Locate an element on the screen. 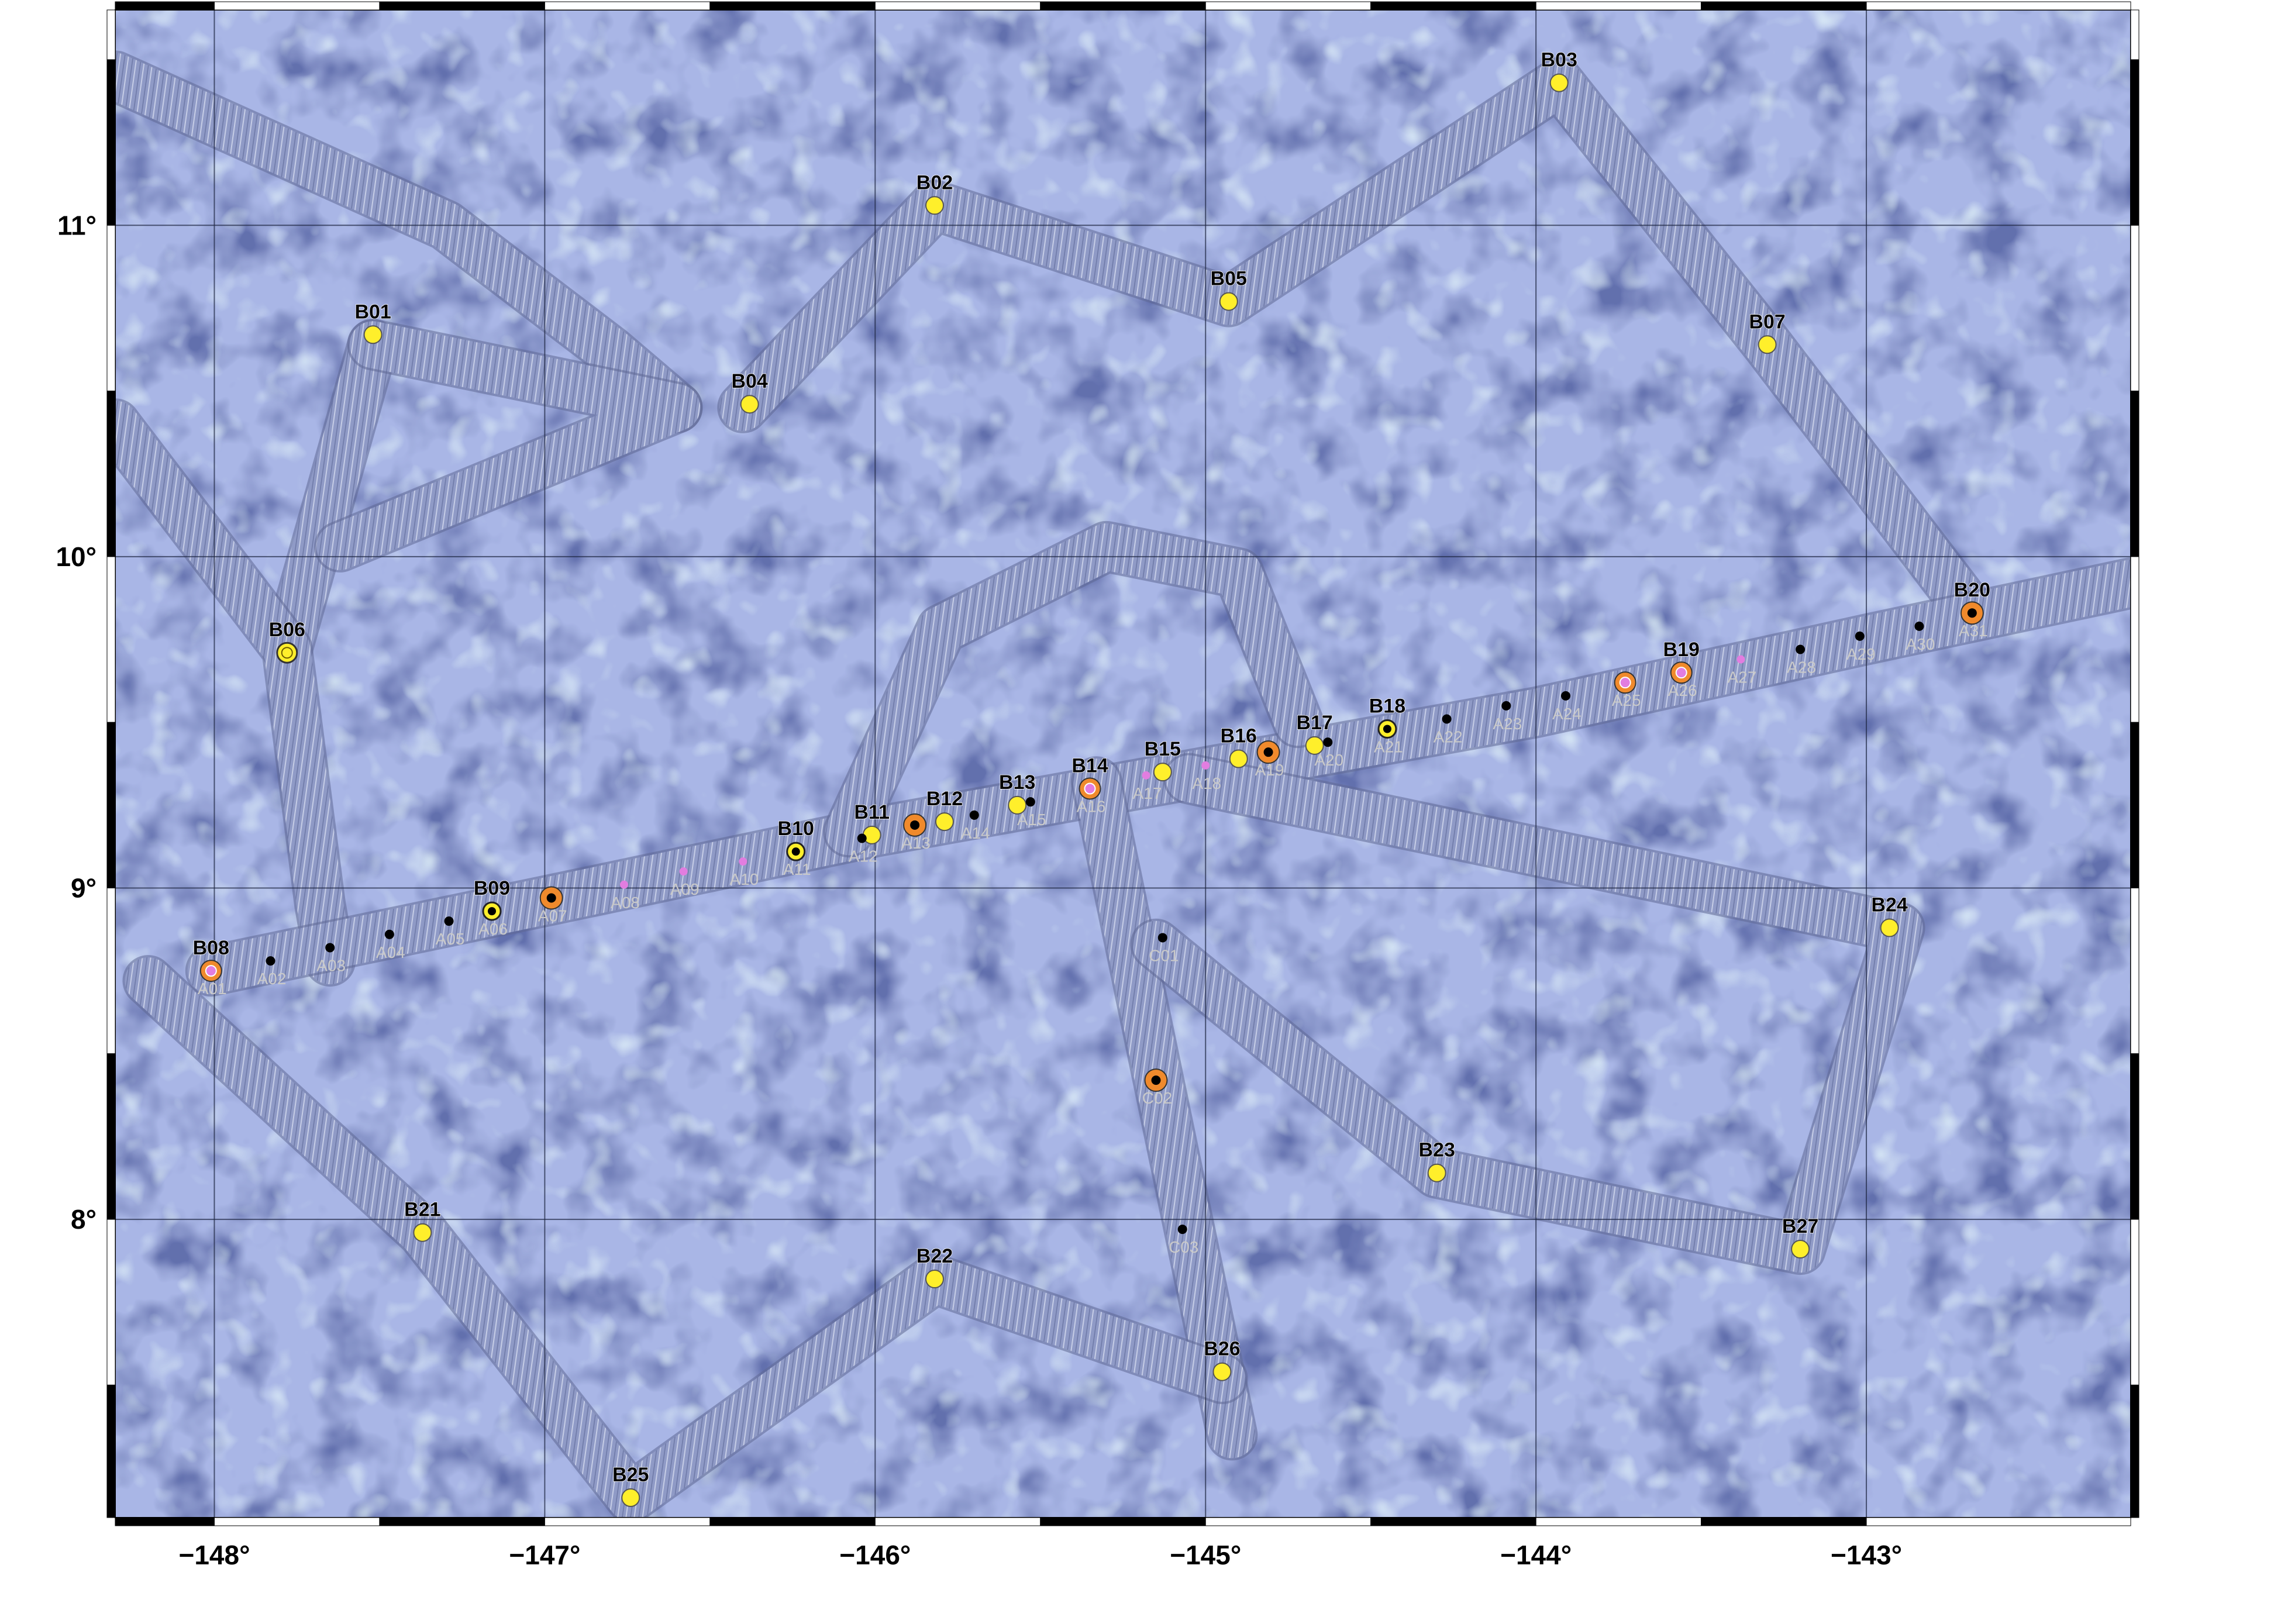 Image resolution: width=2274 pixels, height=1624 pixels. station-label: B08 is located at coordinates (211, 948).